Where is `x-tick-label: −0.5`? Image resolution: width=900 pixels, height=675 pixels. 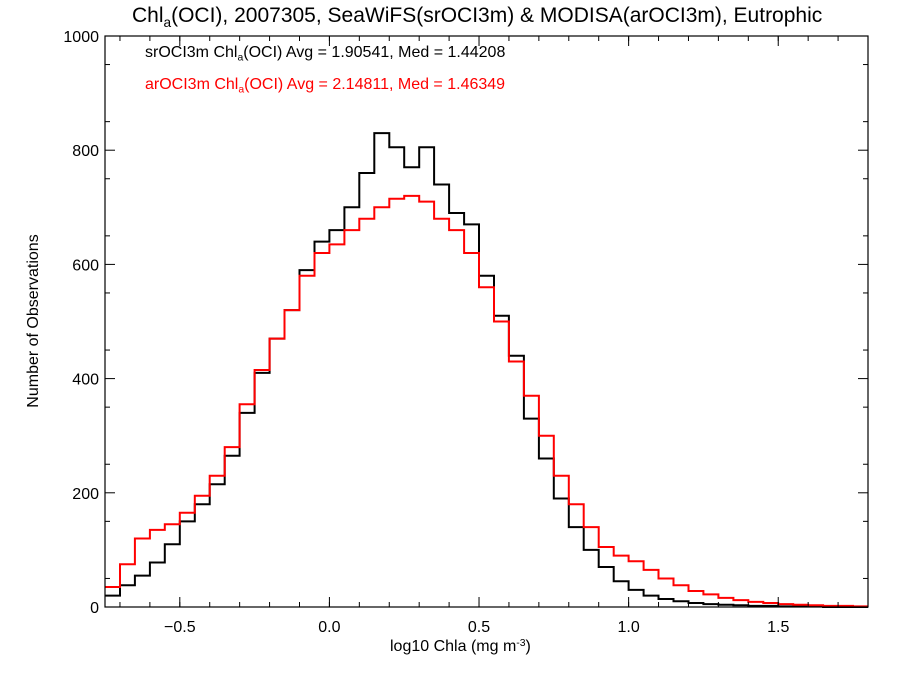 x-tick-label: −0.5 is located at coordinates (180, 627).